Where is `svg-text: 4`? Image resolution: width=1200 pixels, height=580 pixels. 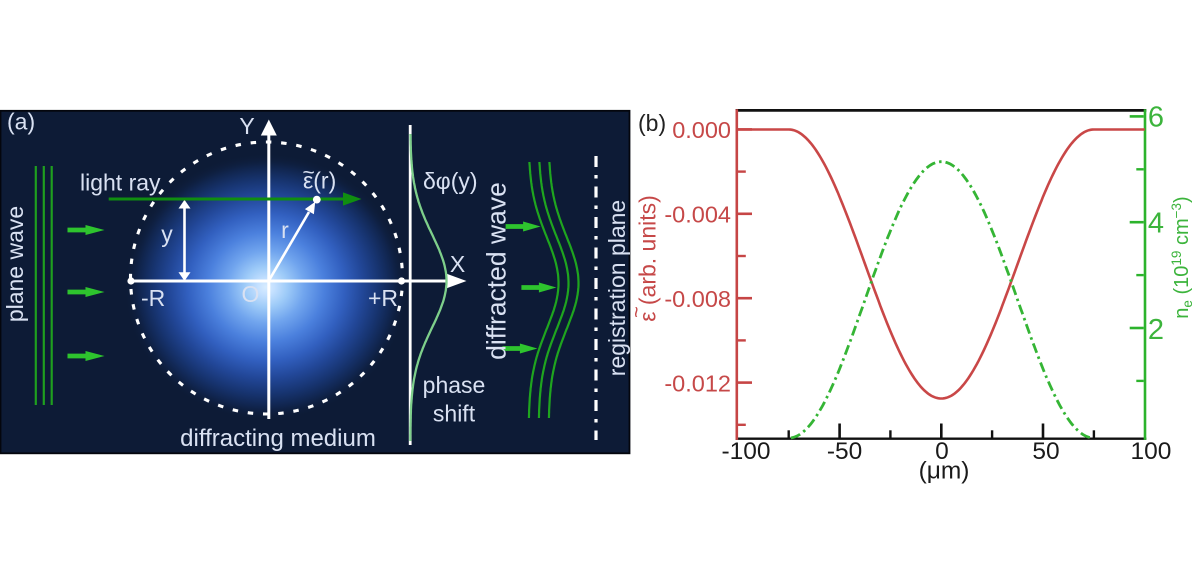 svg-text: 4 is located at coordinates (1156, 224).